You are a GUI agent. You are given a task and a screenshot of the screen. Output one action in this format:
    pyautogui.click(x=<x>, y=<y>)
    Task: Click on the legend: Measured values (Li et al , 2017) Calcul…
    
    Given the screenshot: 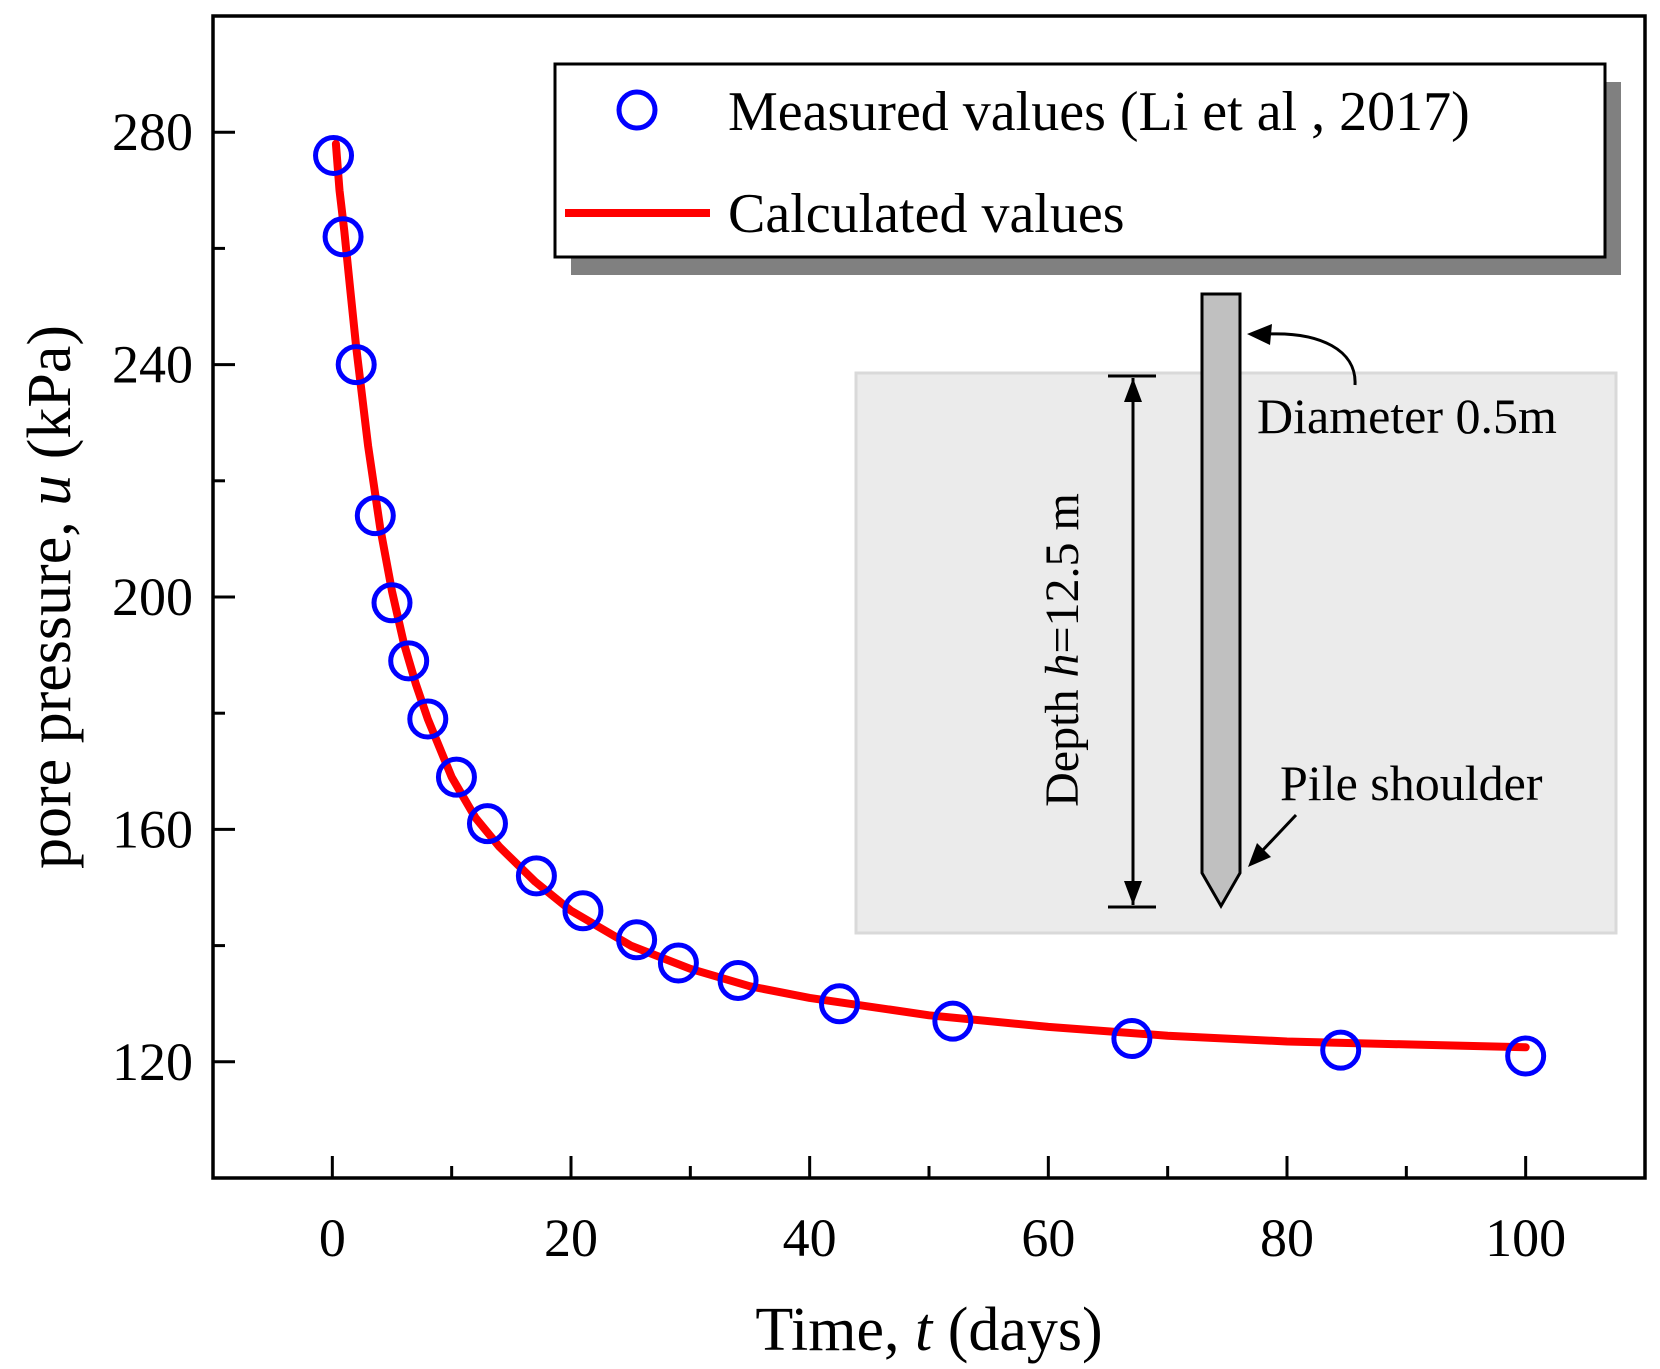 What is the action you would take?
    pyautogui.click(x=1087, y=168)
    